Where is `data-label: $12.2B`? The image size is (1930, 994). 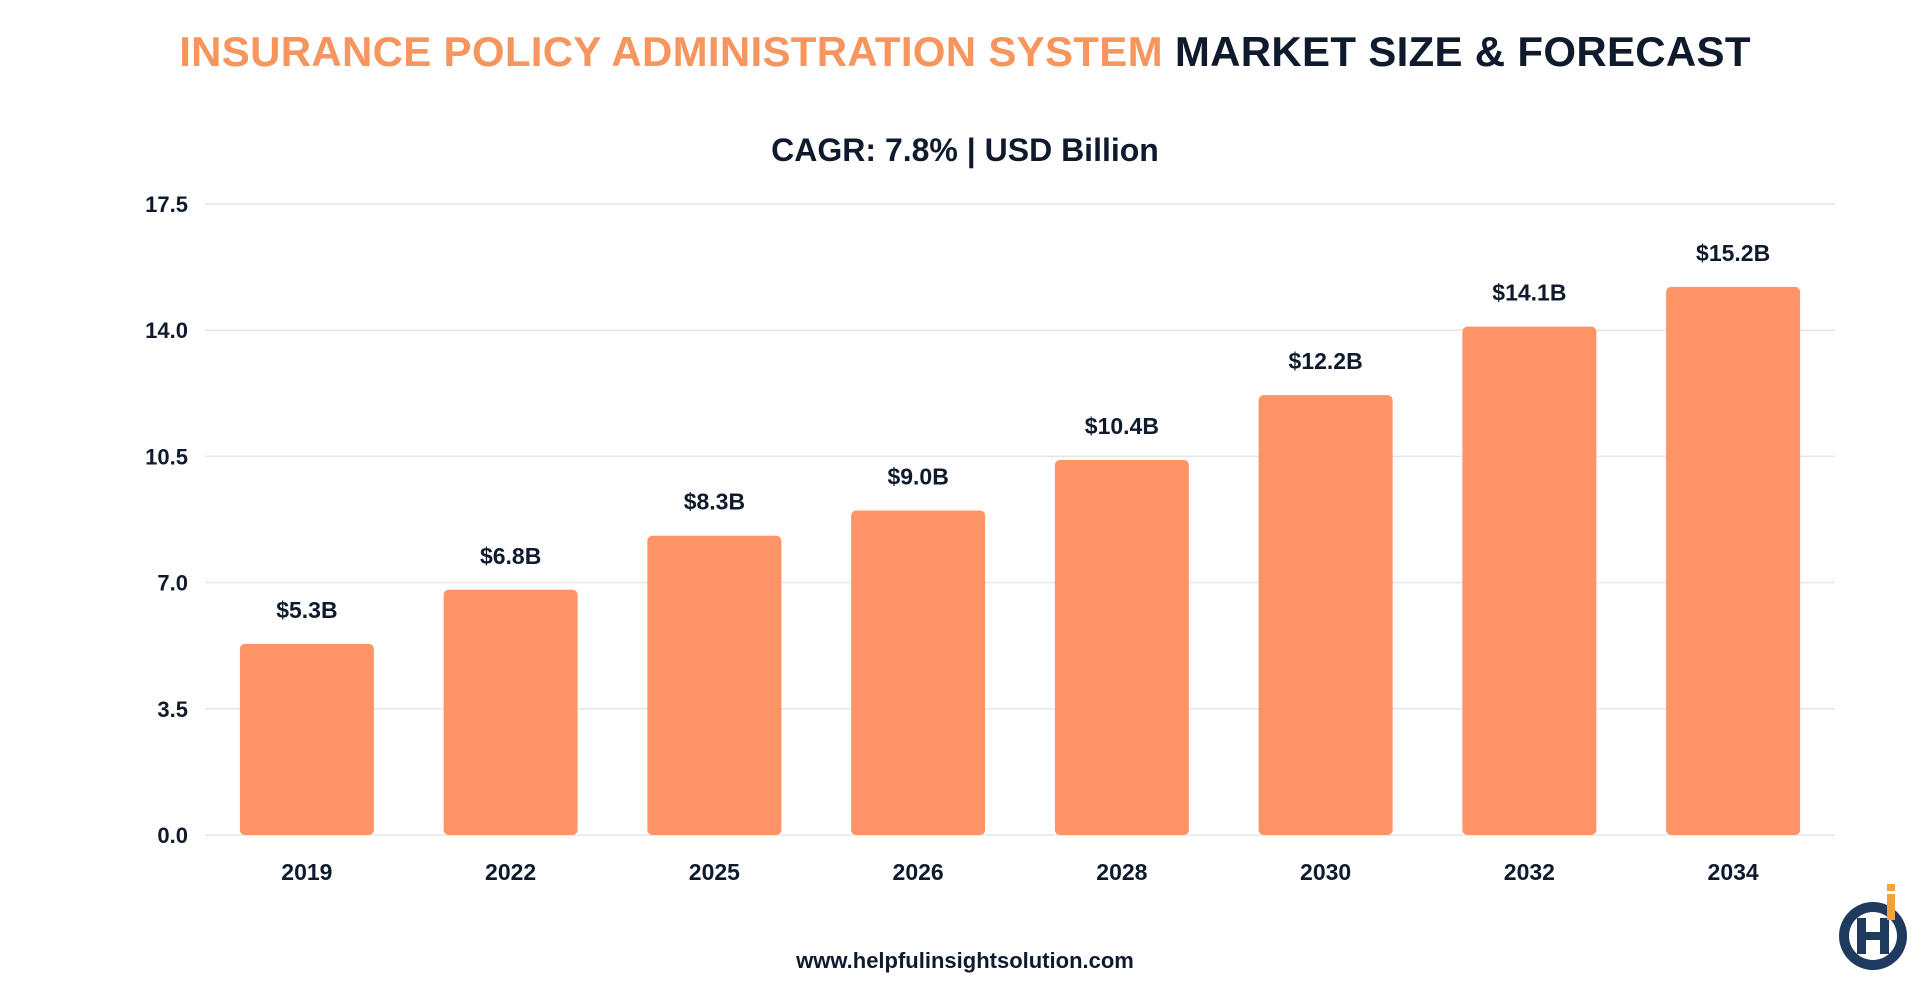 data-label: $12.2B is located at coordinates (1326, 361).